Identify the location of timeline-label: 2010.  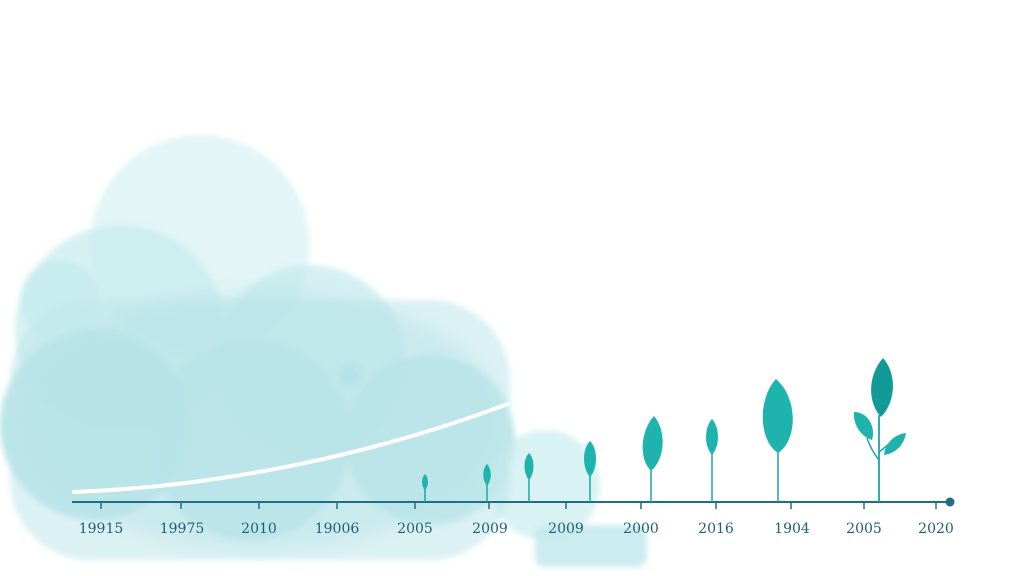
(259, 529).